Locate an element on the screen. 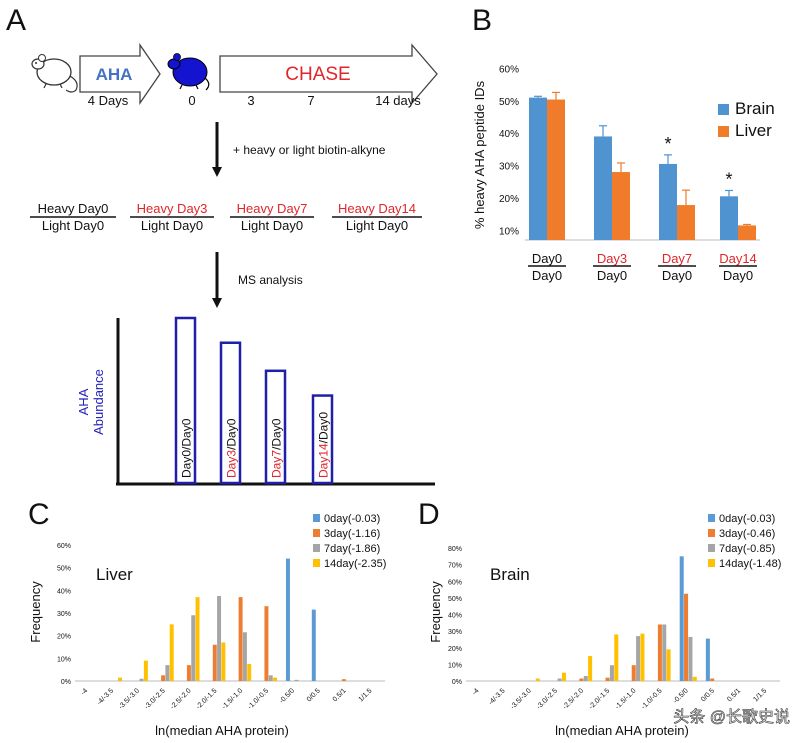 This screenshot has width=800, height=743. ratio-top-2: Heavy Day3 is located at coordinates (172, 208).